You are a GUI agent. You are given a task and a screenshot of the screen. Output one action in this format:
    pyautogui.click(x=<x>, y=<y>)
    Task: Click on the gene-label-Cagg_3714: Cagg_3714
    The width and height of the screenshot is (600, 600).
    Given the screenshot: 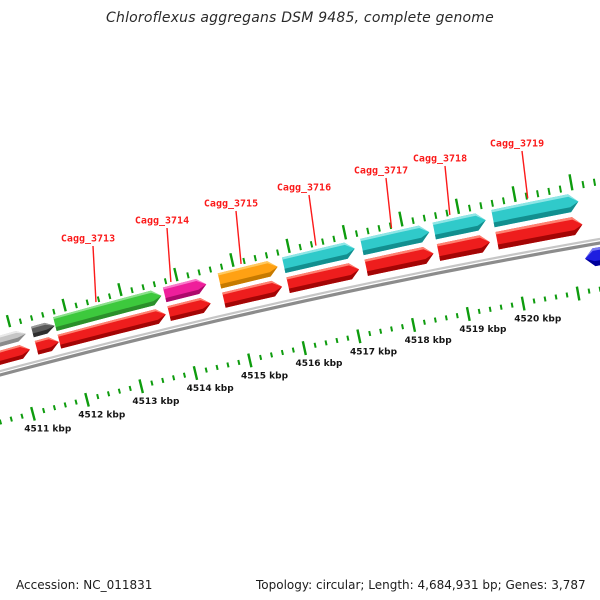 What is the action you would take?
    pyautogui.click(x=162, y=221)
    